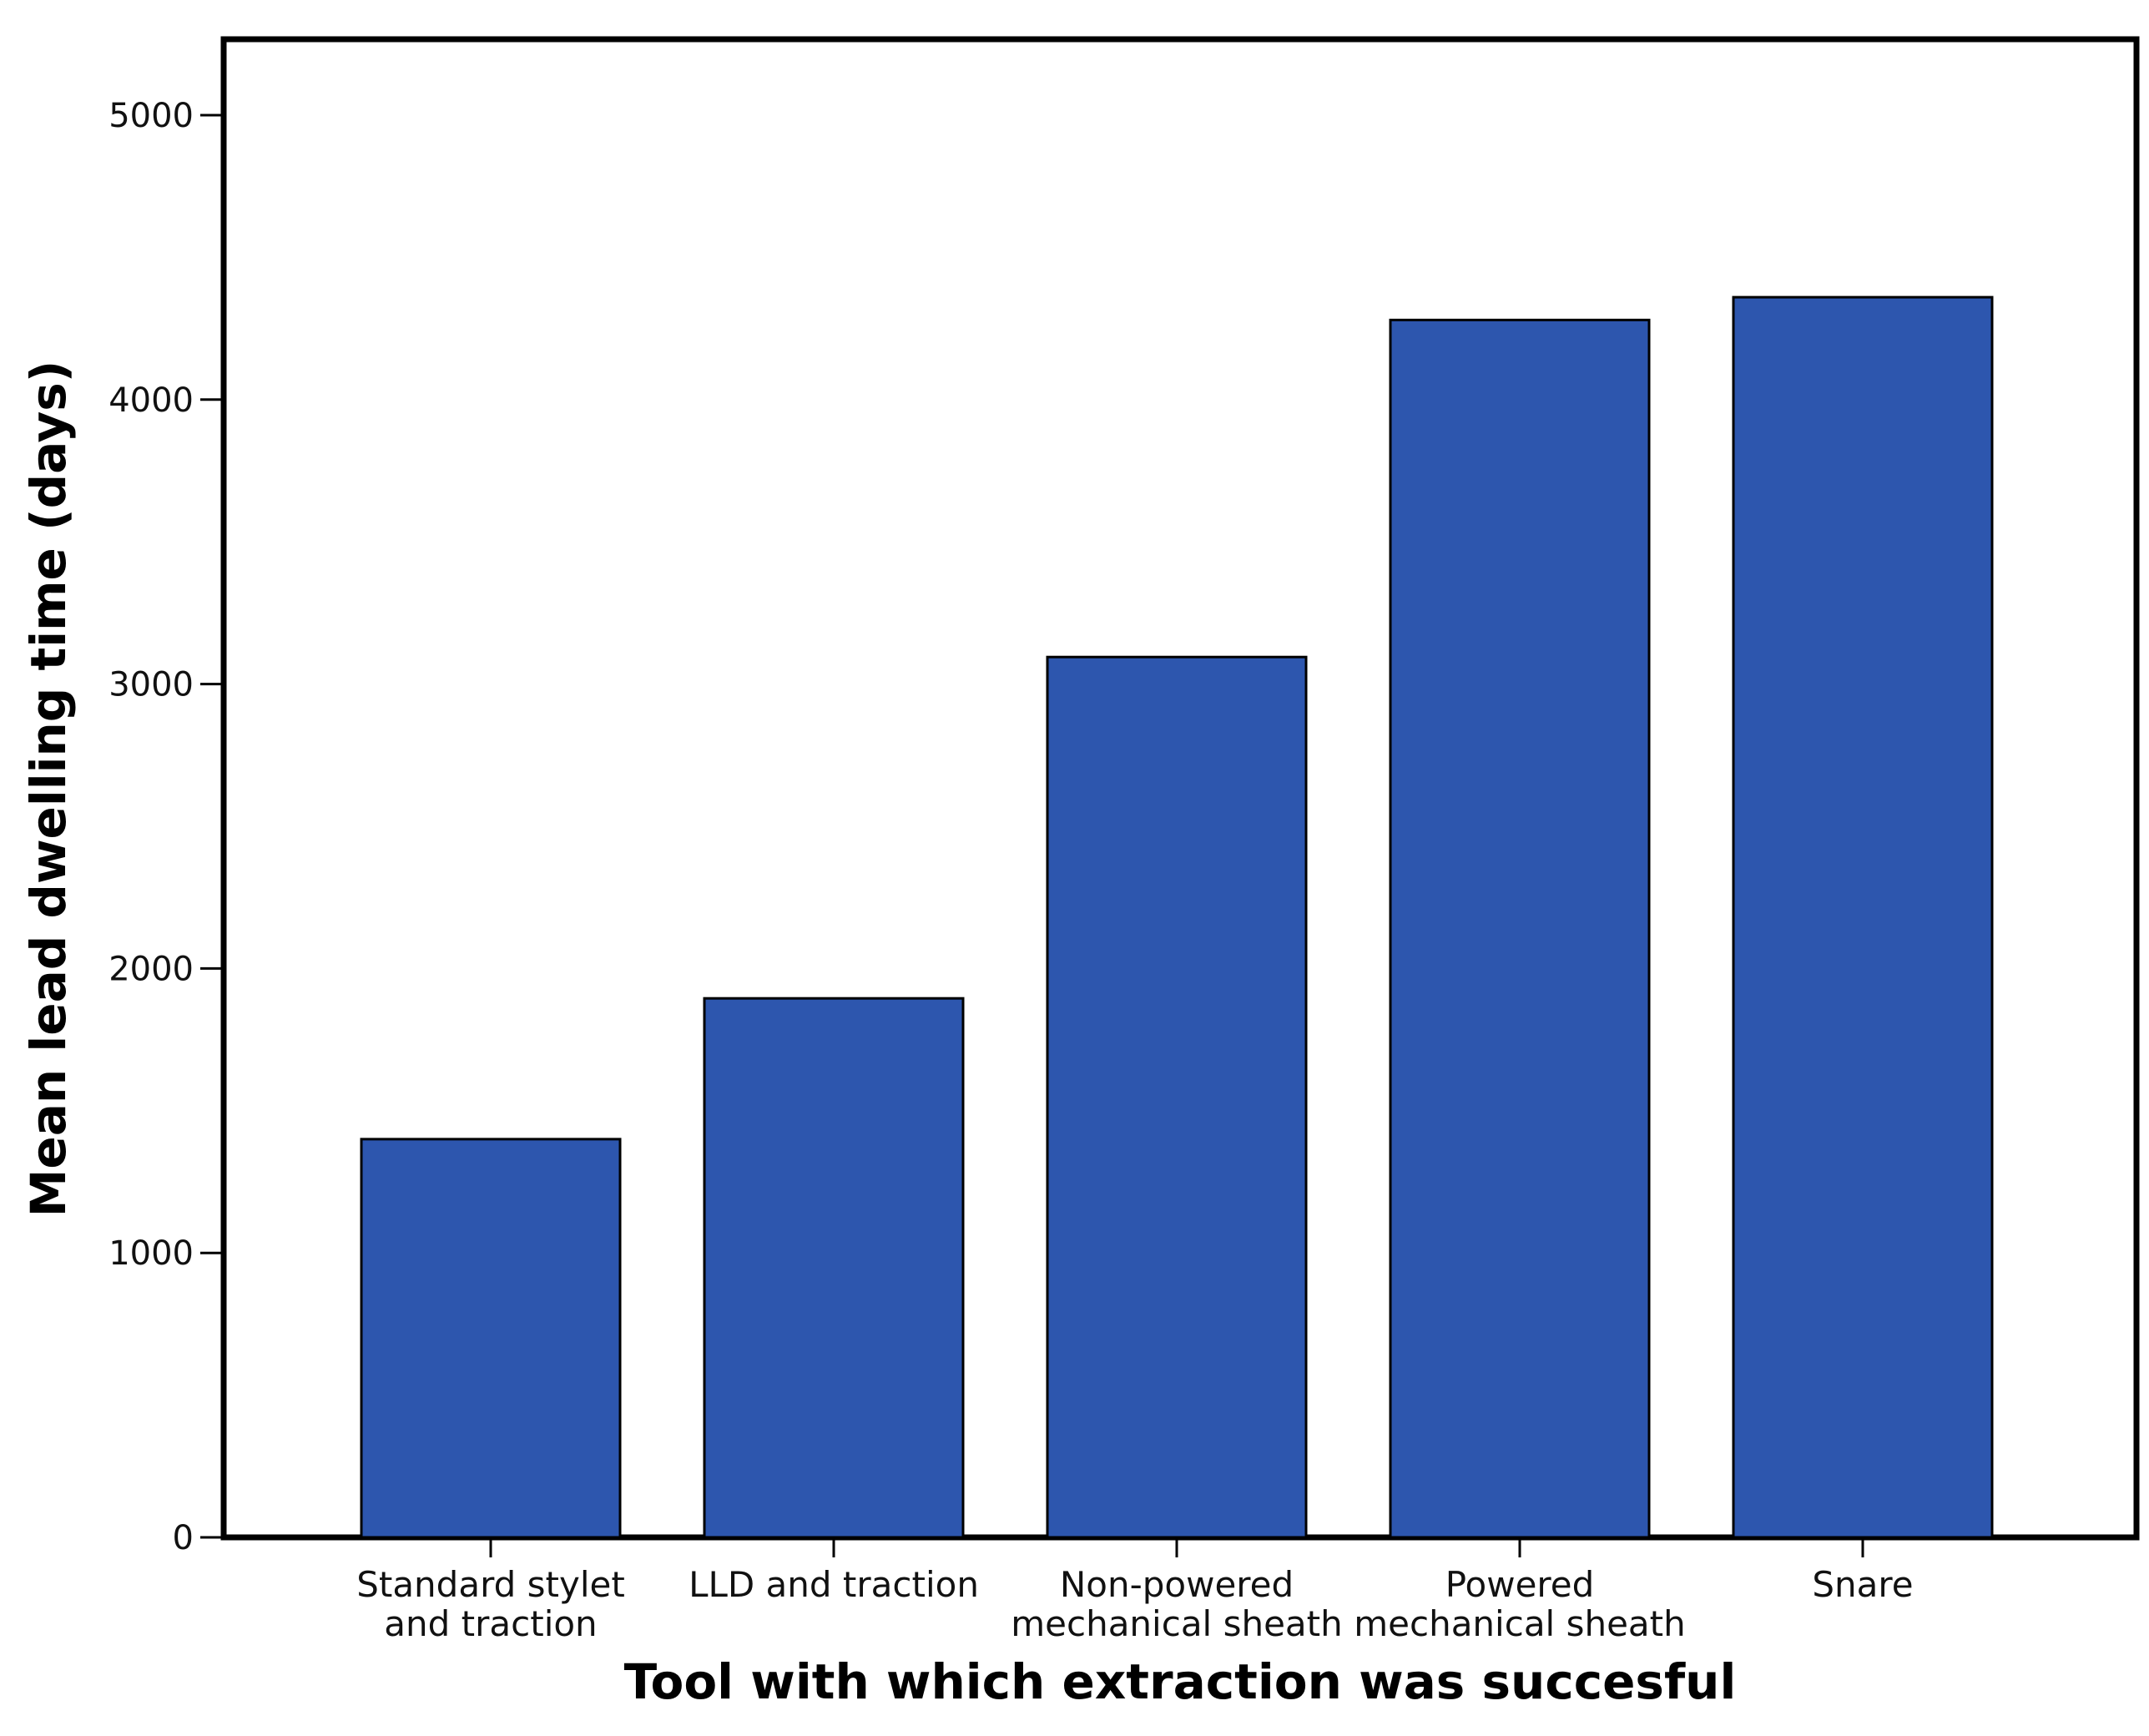 The width and height of the screenshot is (2149, 1736). I want to click on x-tick-label-line: Non-powered, so click(1177, 1584).